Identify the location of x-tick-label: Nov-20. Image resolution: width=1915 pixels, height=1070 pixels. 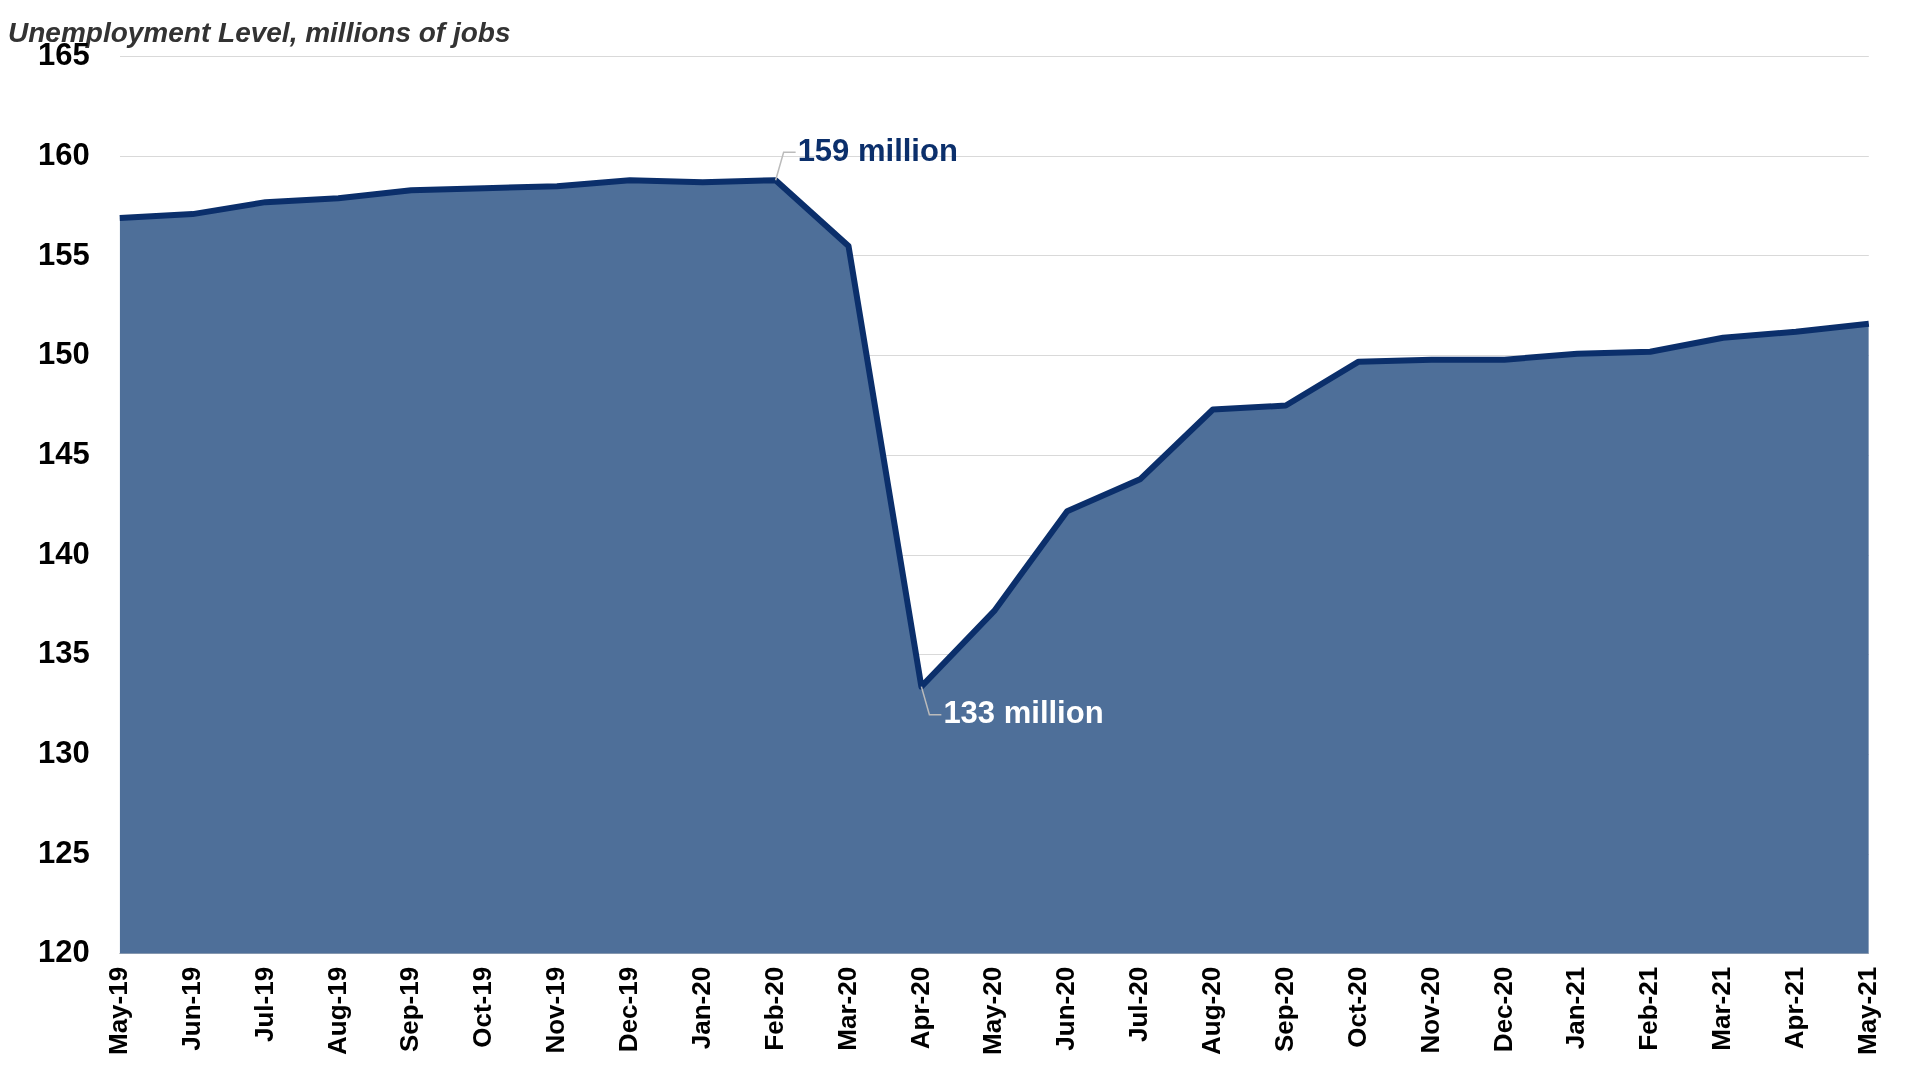
(1429, 1010).